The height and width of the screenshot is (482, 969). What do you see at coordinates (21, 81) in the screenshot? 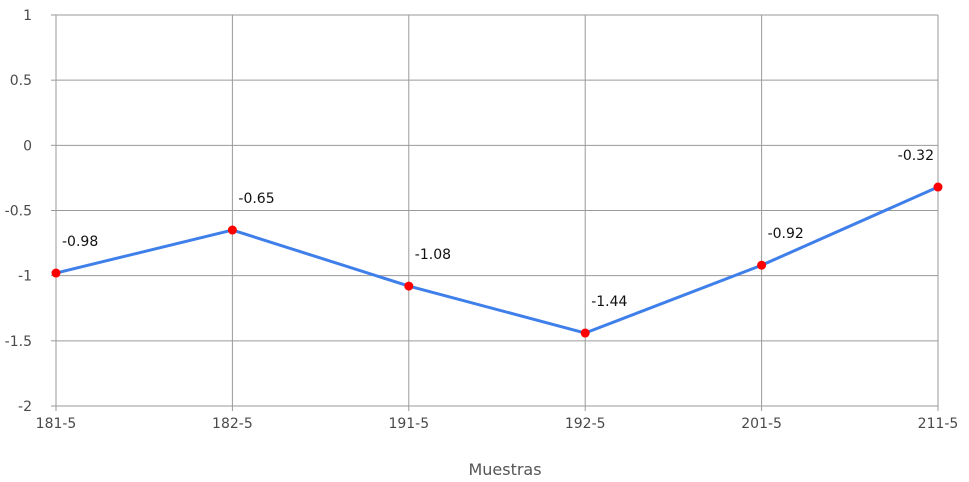
I see `y-tick-label: 0.5` at bounding box center [21, 81].